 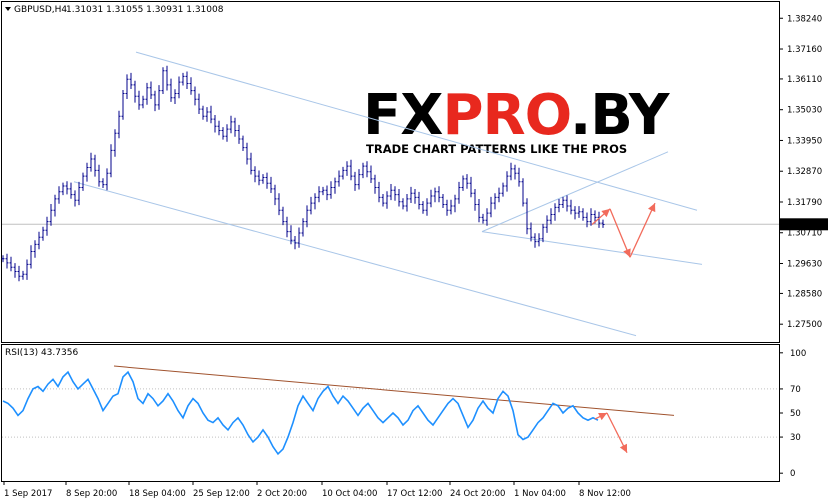 What do you see at coordinates (91, 494) in the screenshot?
I see `time-tick-label: 8 Sep 20:00` at bounding box center [91, 494].